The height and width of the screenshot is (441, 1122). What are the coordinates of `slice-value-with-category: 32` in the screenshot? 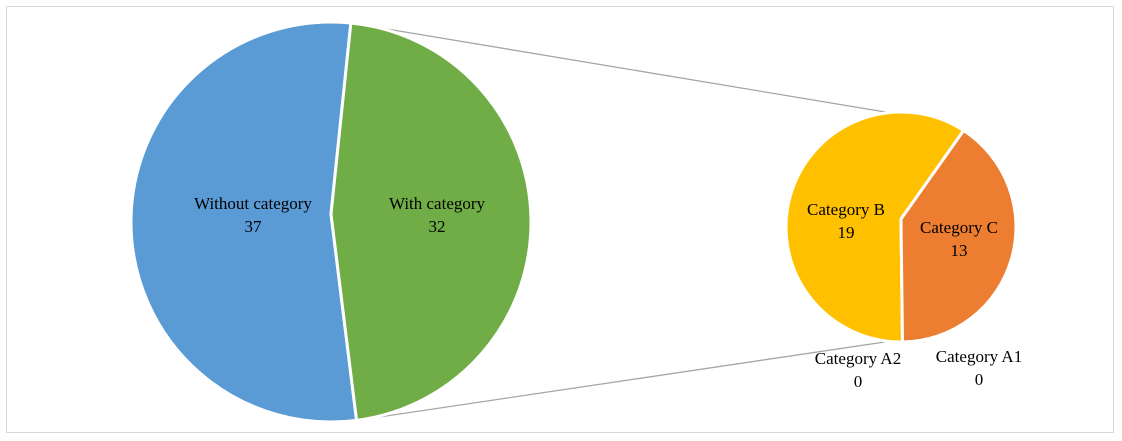 It's located at (437, 226).